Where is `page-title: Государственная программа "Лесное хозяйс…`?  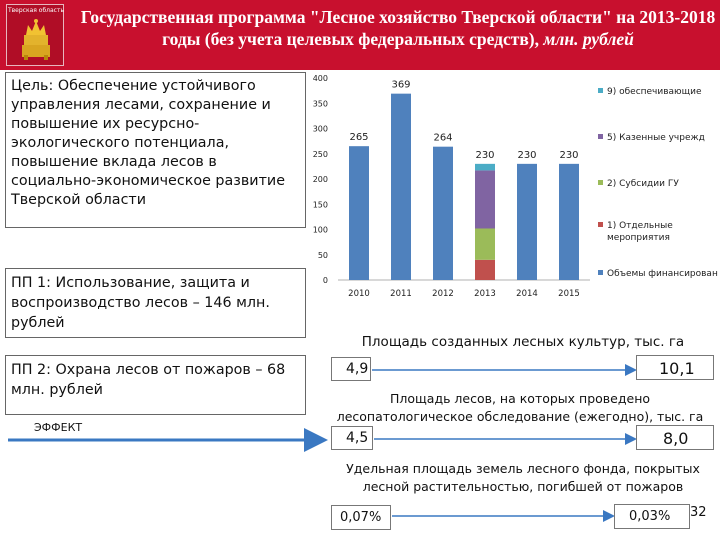 page-title: Государственная программа "Лесное хозяйс… is located at coordinates (398, 28).